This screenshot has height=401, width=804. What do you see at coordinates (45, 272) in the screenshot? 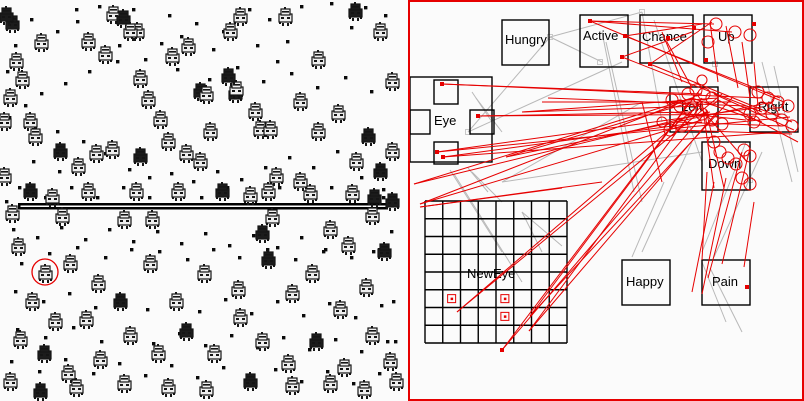
I see `selected-creature-highlight` at bounding box center [45, 272].